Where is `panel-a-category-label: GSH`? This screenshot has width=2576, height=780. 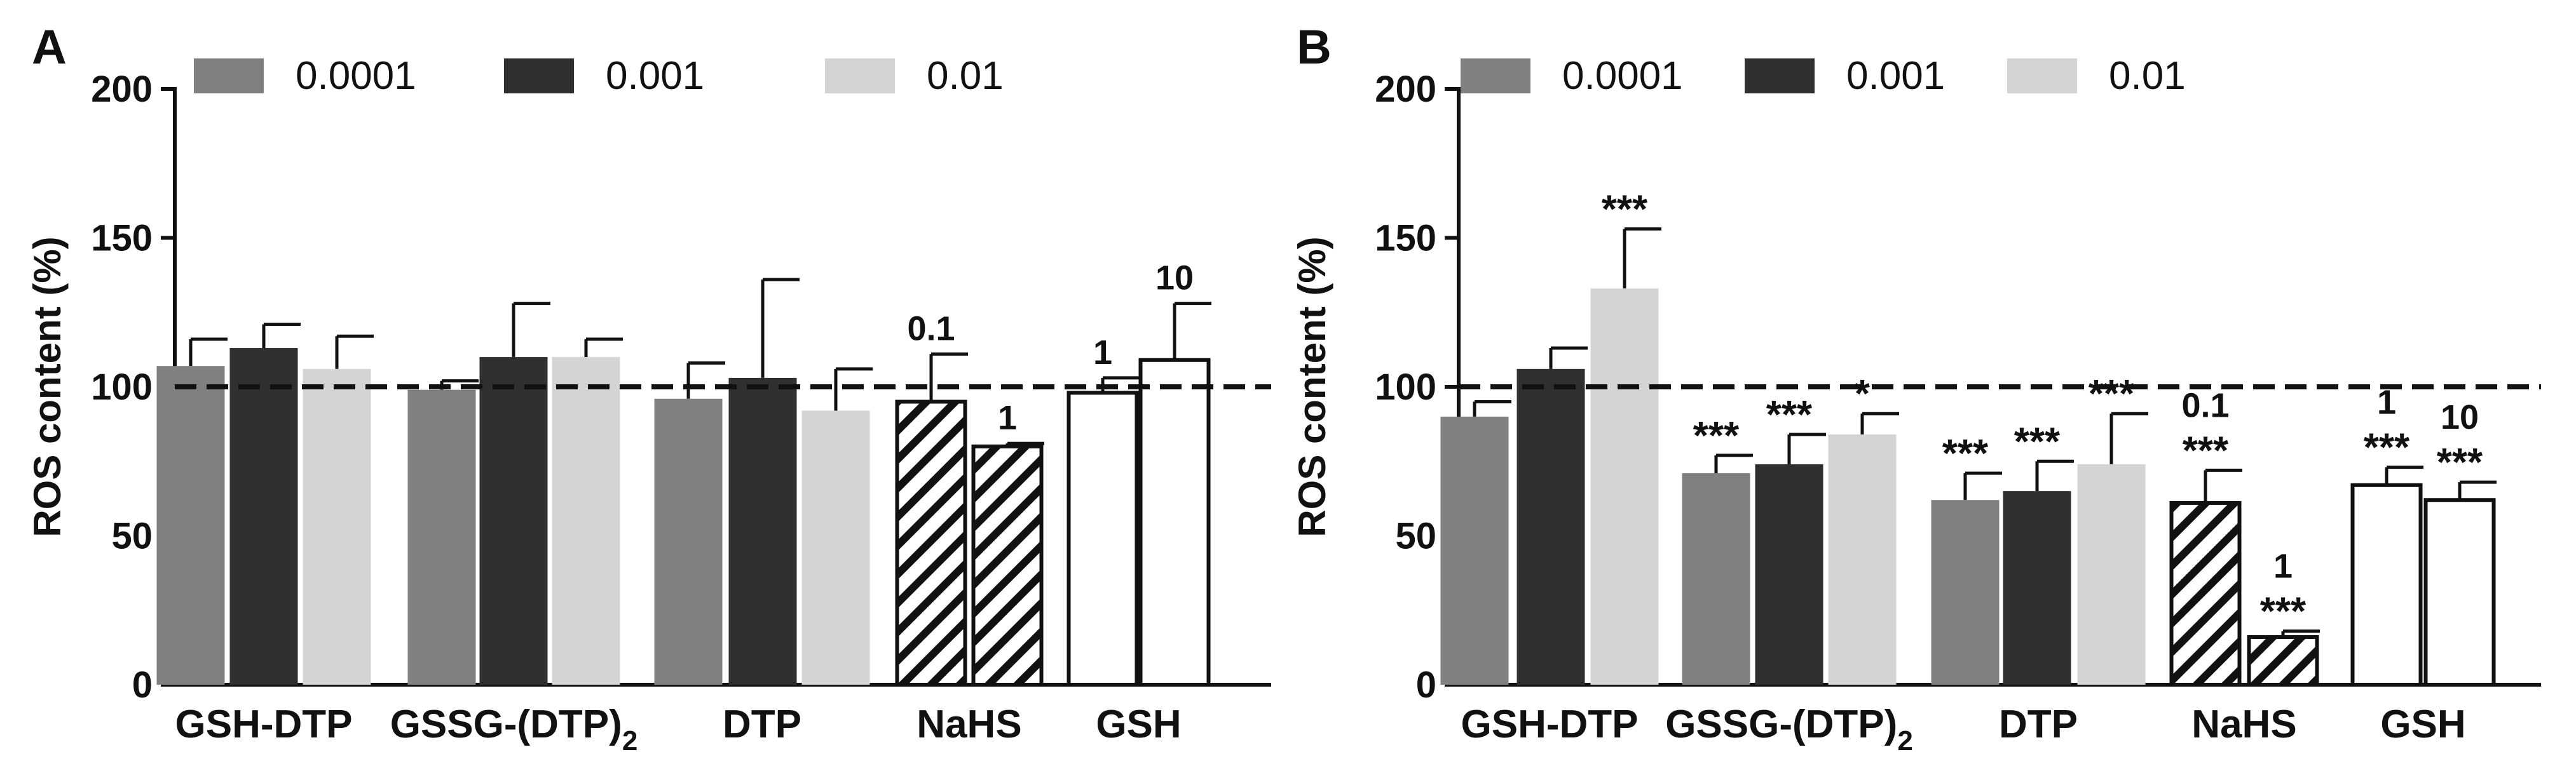
panel-a-category-label: GSH is located at coordinates (1138, 724).